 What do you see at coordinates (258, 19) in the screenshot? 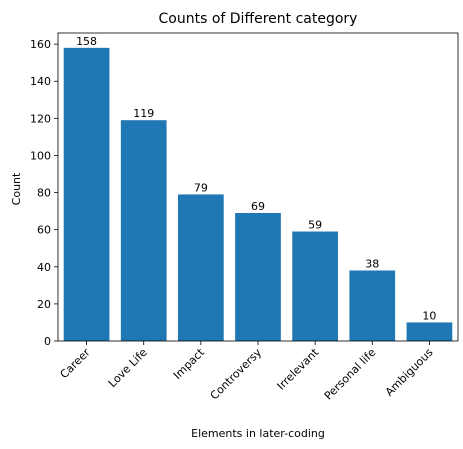
I see `chart-title: Counts of Different category` at bounding box center [258, 19].